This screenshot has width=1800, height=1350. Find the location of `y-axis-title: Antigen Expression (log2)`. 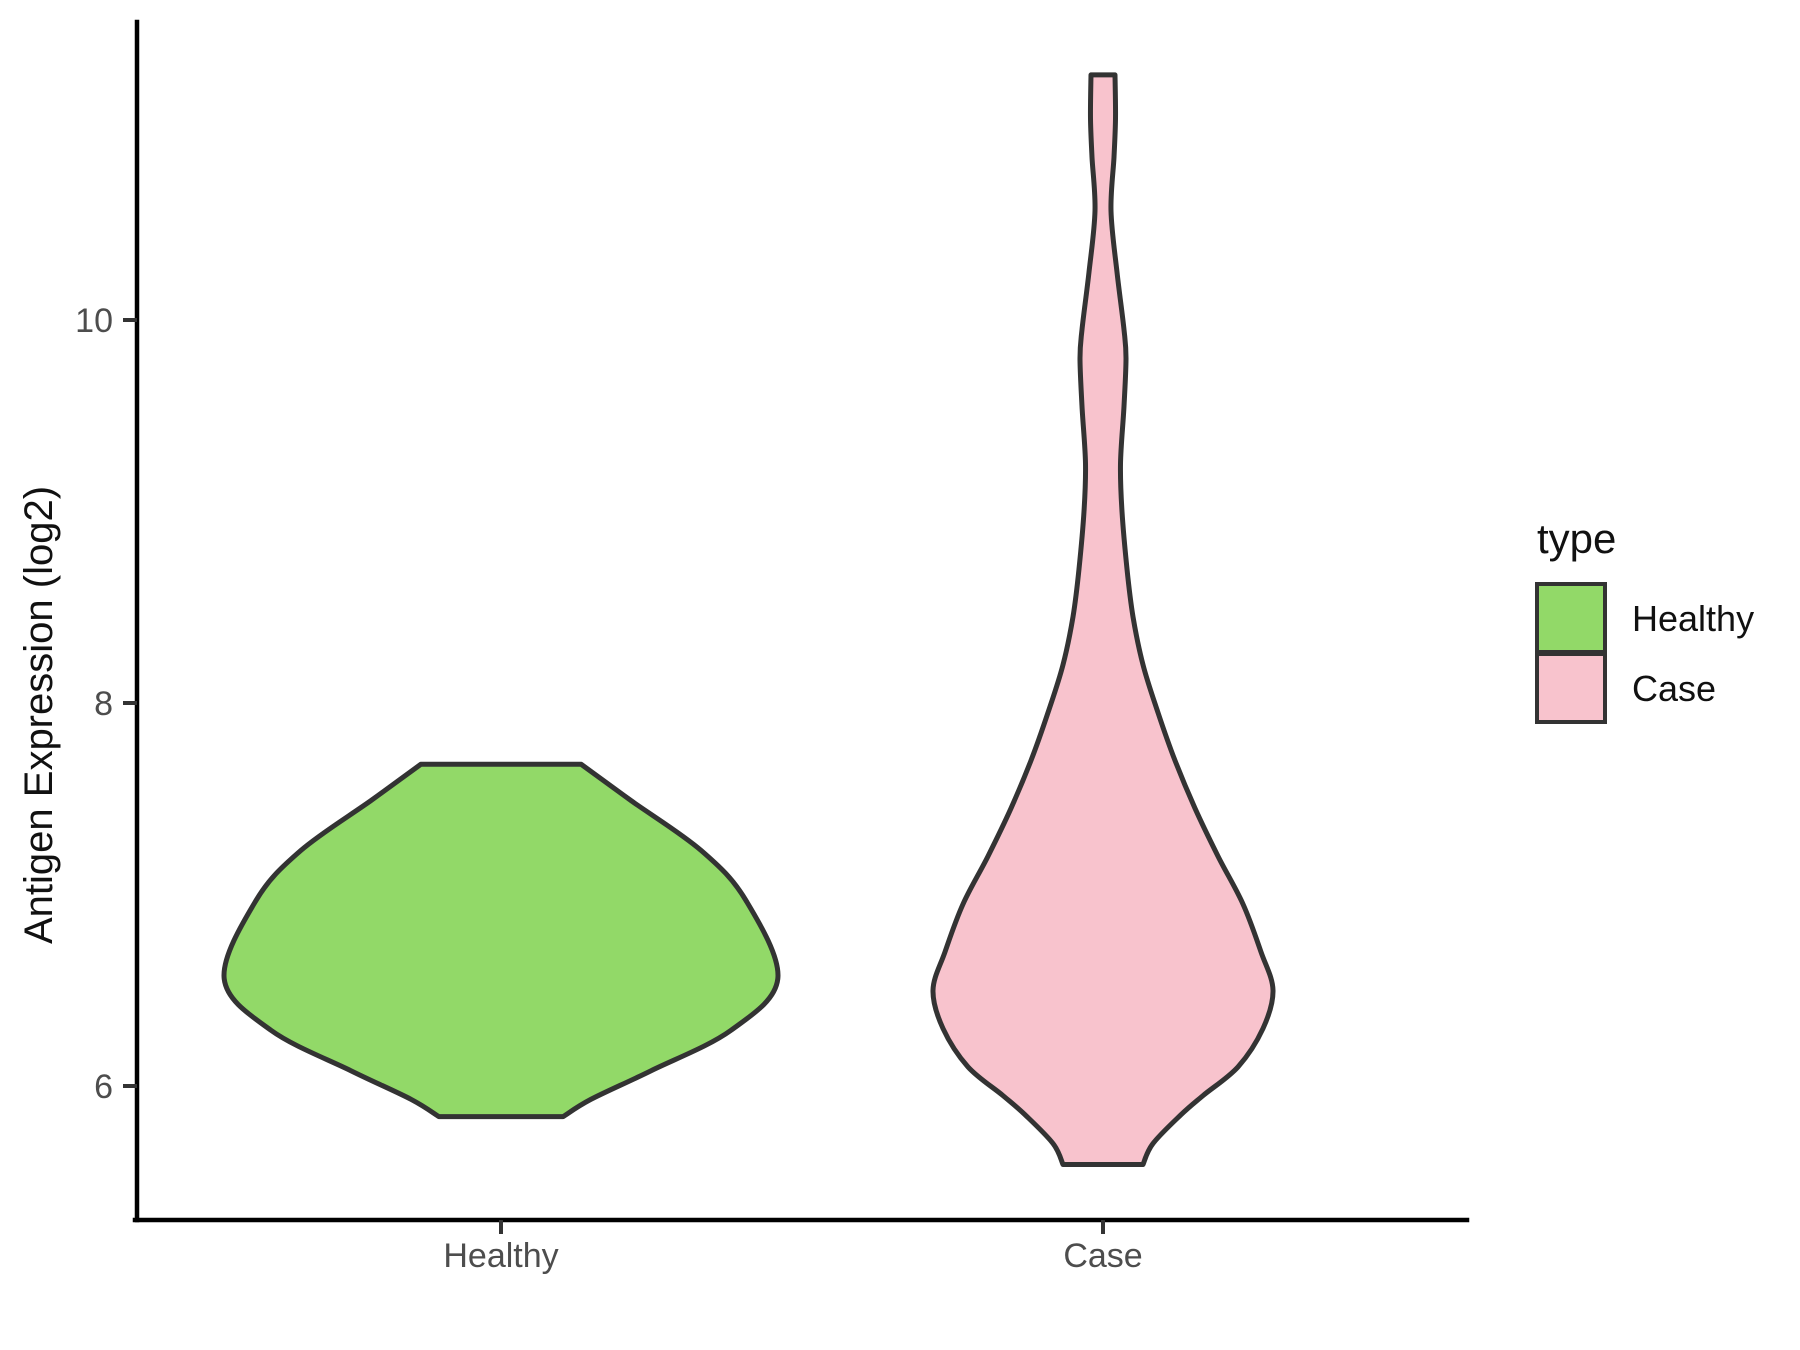

y-axis-title: Antigen Expression (log2) is located at coordinates (39, 715).